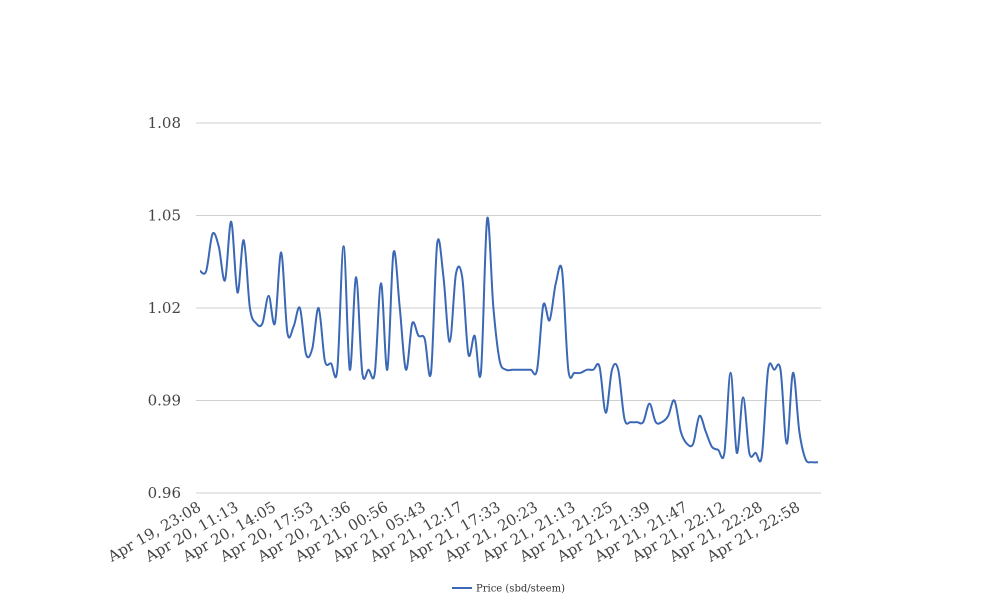  I want to click on y-tick-label: 1.08, so click(164, 123).